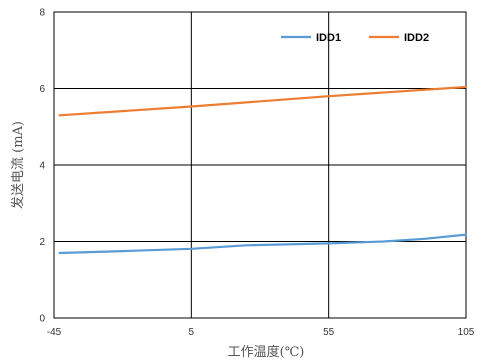 The image size is (484, 364). Describe the element at coordinates (328, 38) in the screenshot. I see `legend-label: IDD1` at that location.